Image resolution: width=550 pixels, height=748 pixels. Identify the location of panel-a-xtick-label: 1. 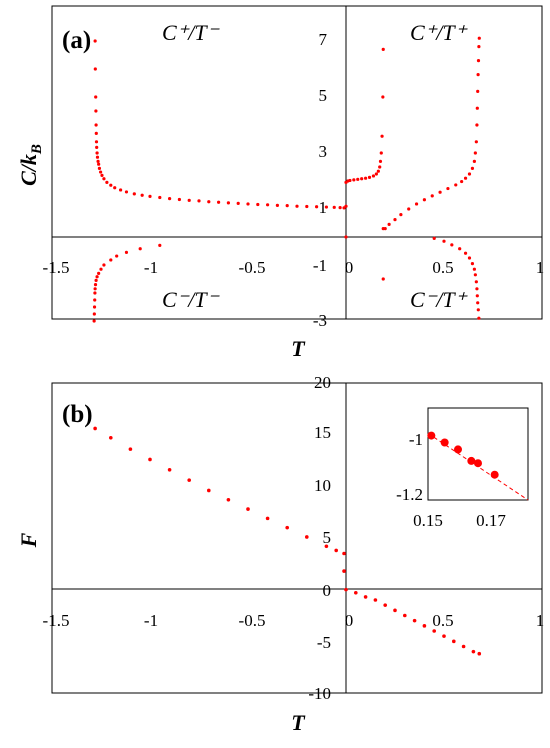
(540, 267).